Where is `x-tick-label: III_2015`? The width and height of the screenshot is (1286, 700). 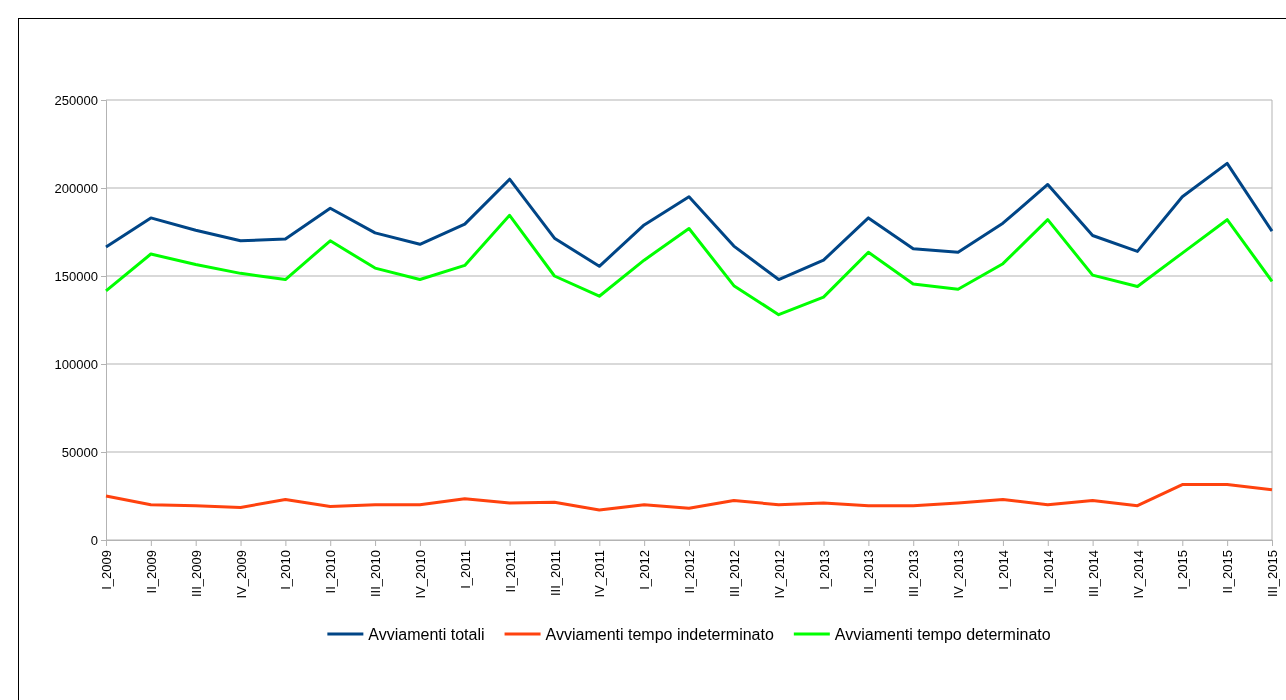
x-tick-label: III_2015 is located at coordinates (1273, 573).